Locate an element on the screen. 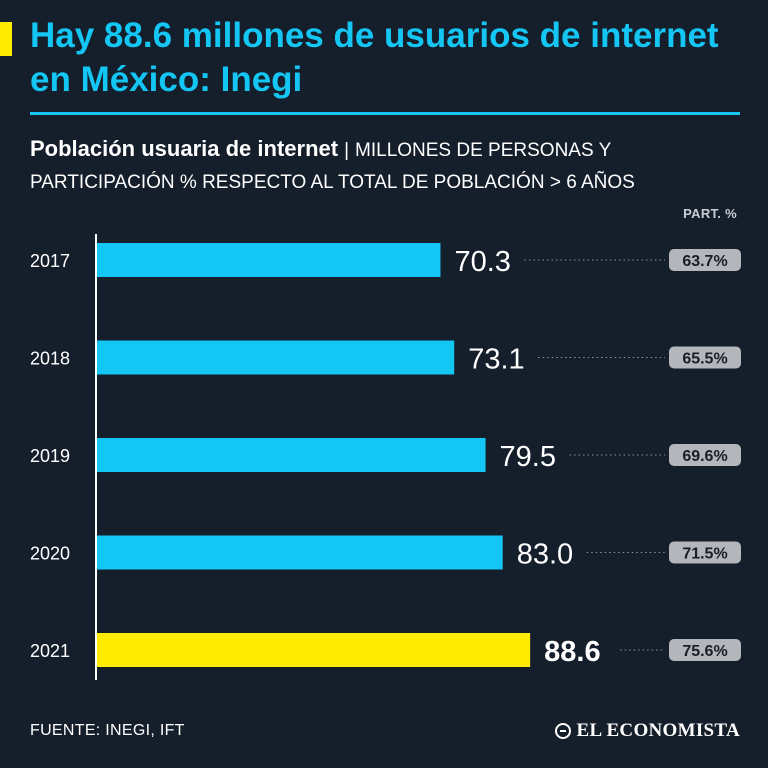 This screenshot has width=768, height=768. brand-logo-text: EL ECONOMISTA is located at coordinates (658, 730).